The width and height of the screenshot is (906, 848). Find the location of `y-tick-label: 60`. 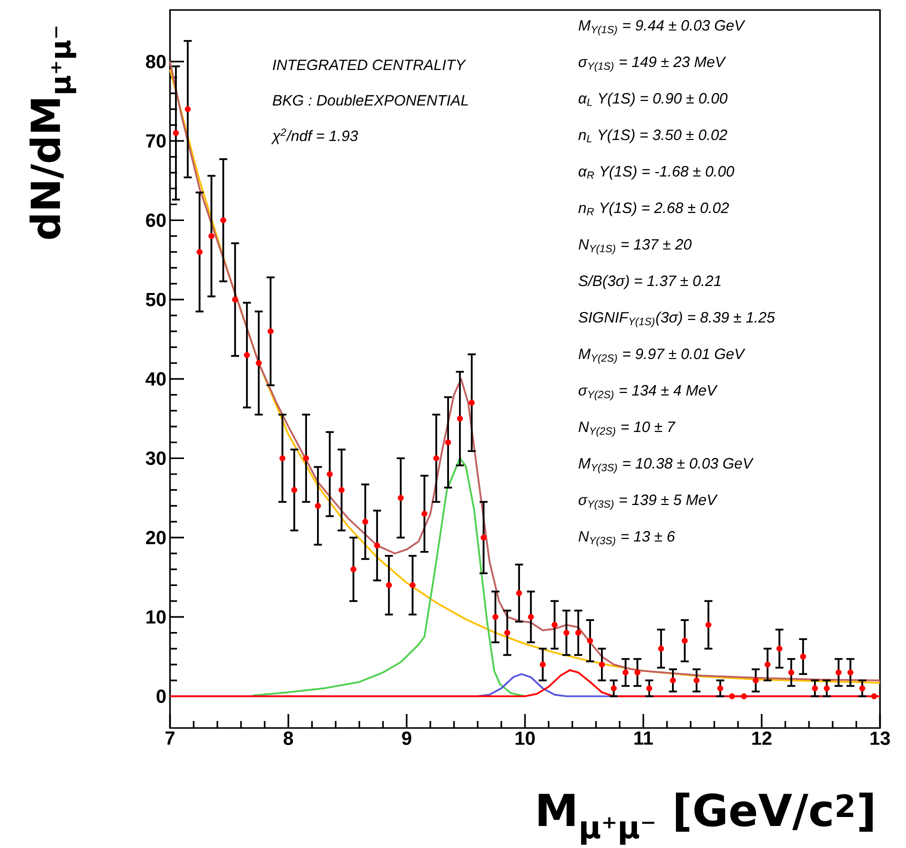

y-tick-label: 60 is located at coordinates (156, 220).